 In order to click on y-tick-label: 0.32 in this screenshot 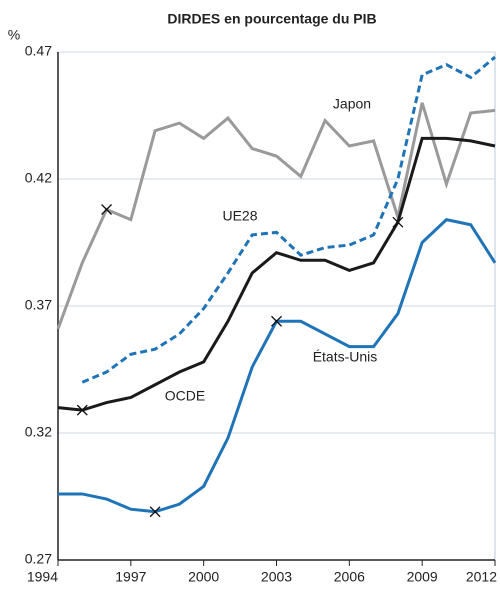, I will do `click(38, 432)`.